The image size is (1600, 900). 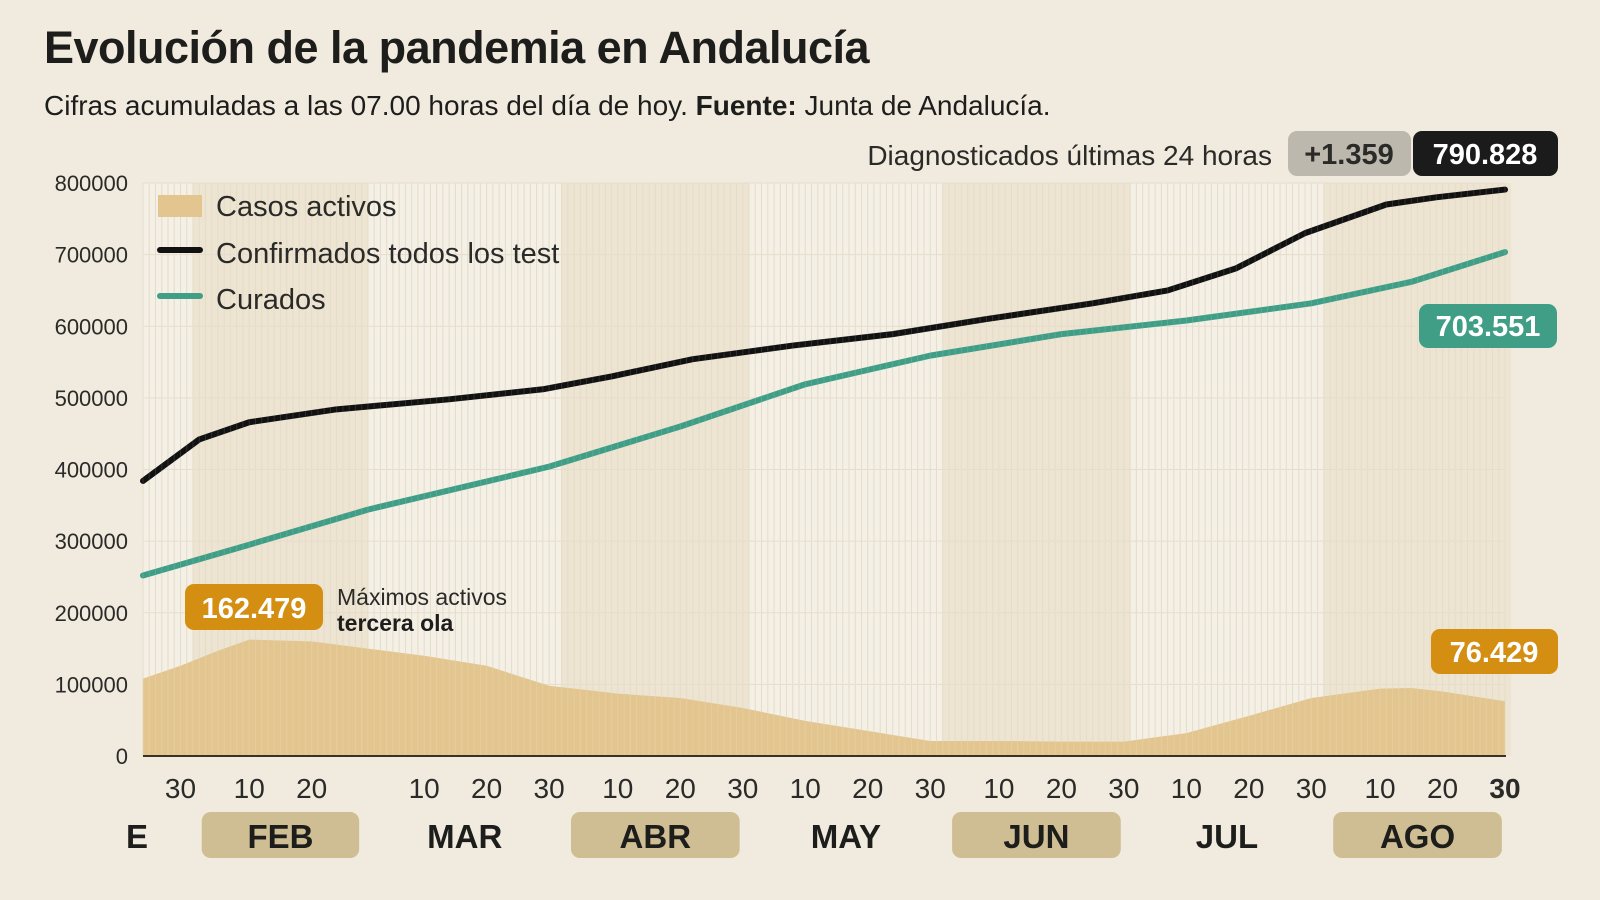 I want to click on y-tick-label: 500000, so click(x=91, y=398).